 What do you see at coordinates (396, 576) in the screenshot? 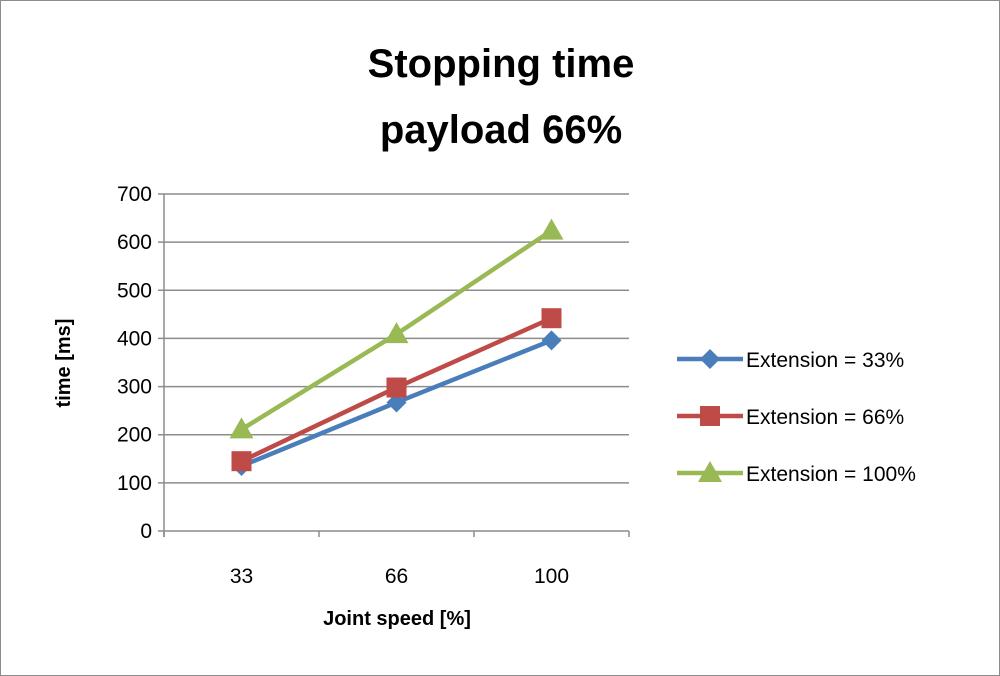
I see `x-tick-label: 66` at bounding box center [396, 576].